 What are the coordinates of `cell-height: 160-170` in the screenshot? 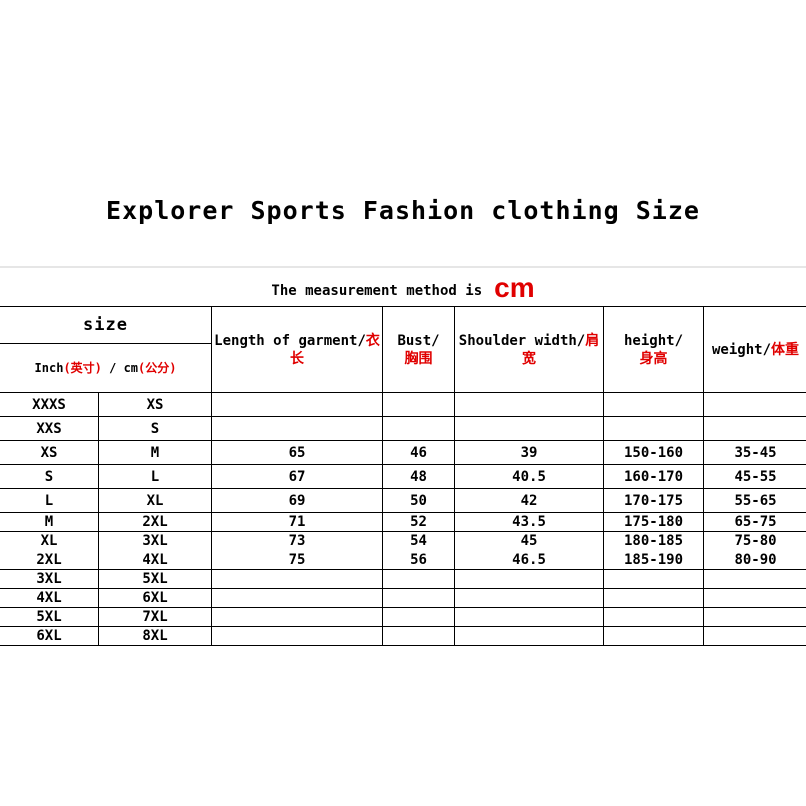 It's located at (654, 476).